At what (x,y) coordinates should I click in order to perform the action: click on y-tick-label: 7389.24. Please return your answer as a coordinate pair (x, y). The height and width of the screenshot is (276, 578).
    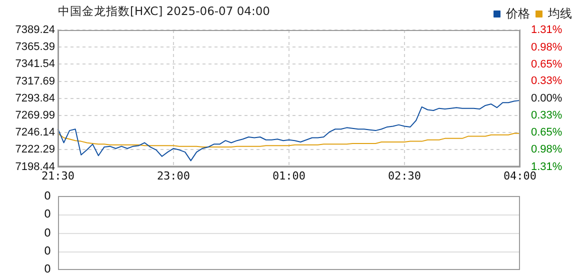
    Looking at the image, I should click on (35, 30).